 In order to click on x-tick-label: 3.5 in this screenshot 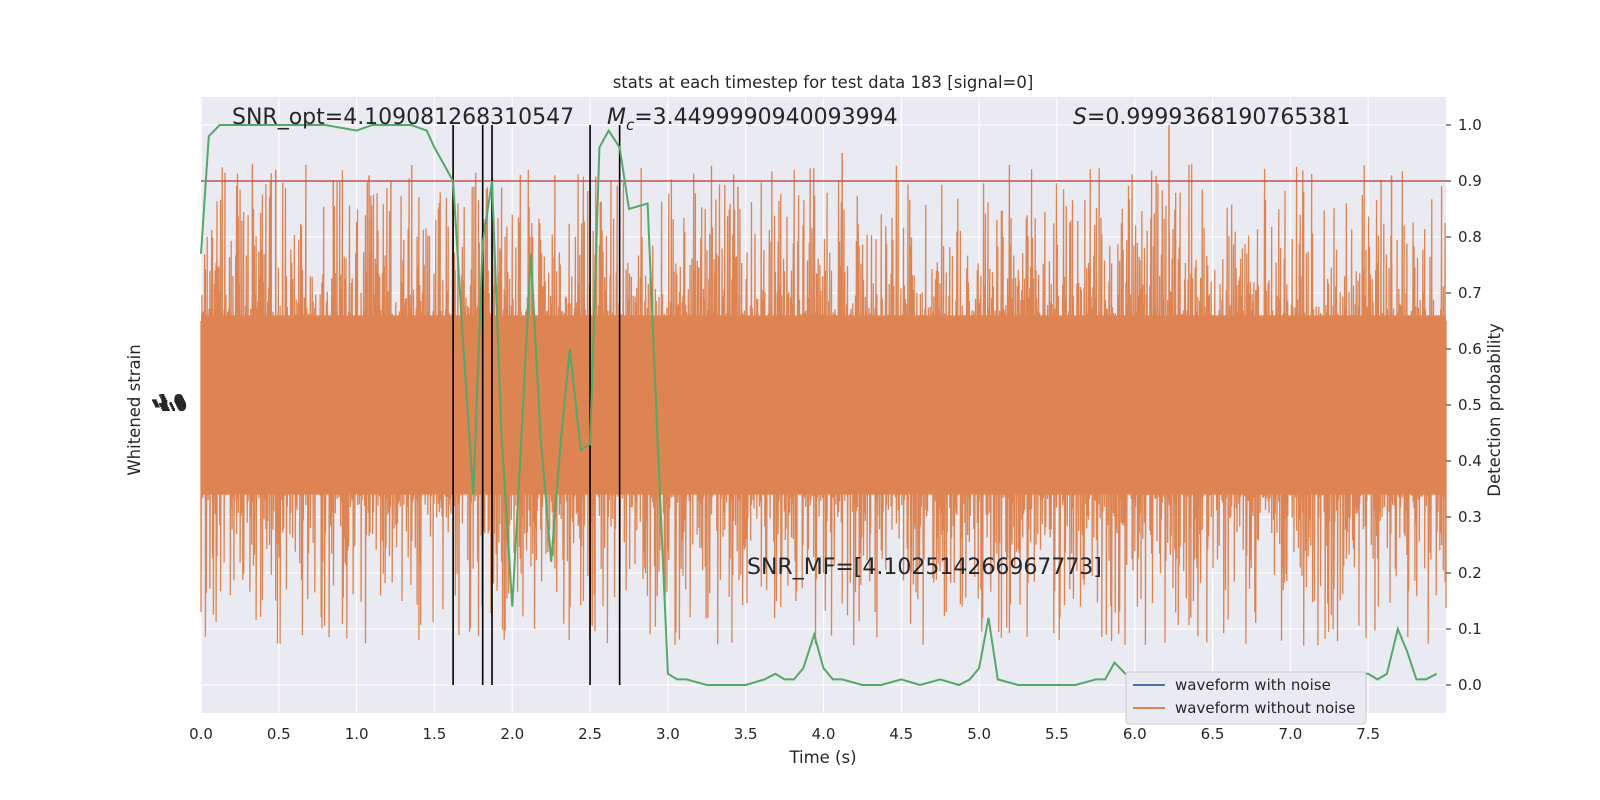, I will do `click(746, 734)`.